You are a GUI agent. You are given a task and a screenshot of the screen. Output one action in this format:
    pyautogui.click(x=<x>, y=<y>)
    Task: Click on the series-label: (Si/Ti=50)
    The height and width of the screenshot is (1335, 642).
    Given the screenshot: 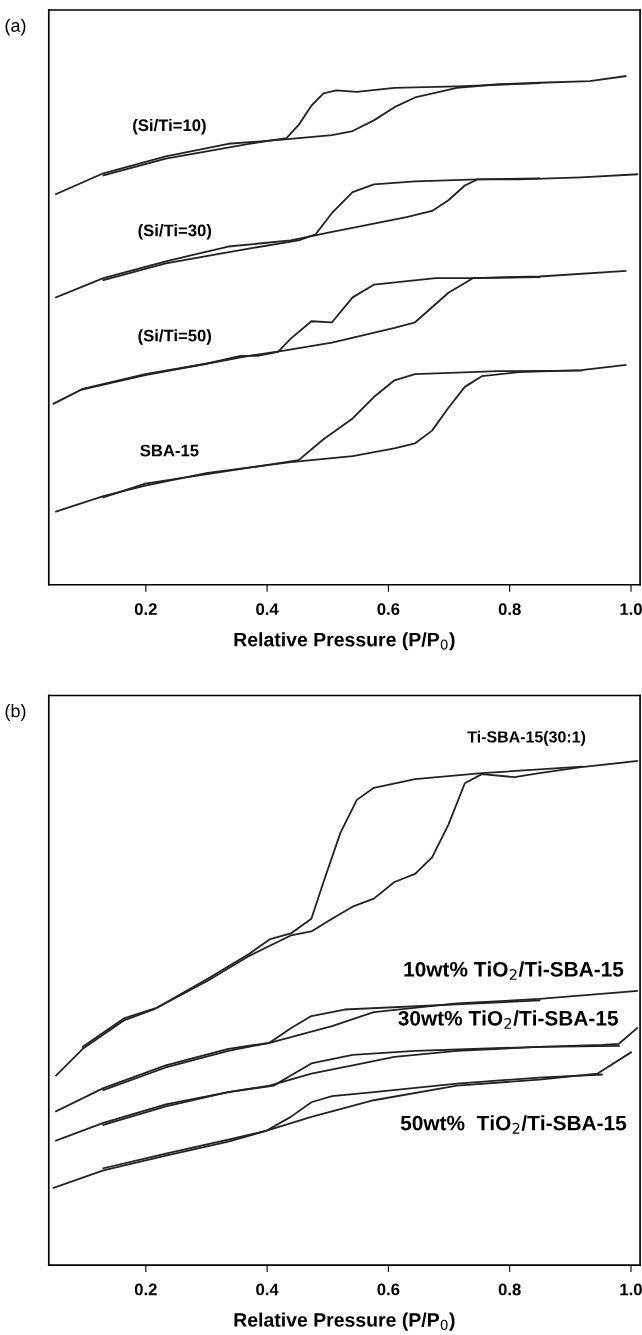 What is the action you would take?
    pyautogui.click(x=175, y=337)
    